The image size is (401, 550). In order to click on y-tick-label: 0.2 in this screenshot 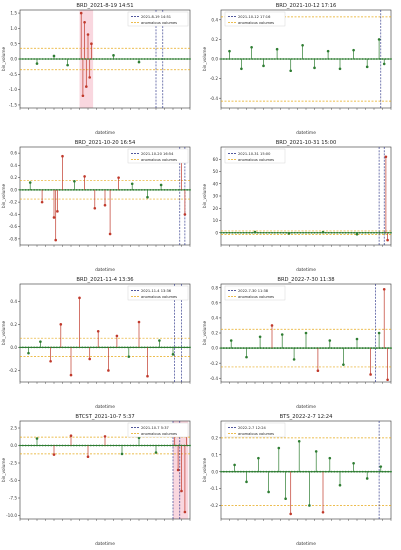, I will do `click(13, 177)`.